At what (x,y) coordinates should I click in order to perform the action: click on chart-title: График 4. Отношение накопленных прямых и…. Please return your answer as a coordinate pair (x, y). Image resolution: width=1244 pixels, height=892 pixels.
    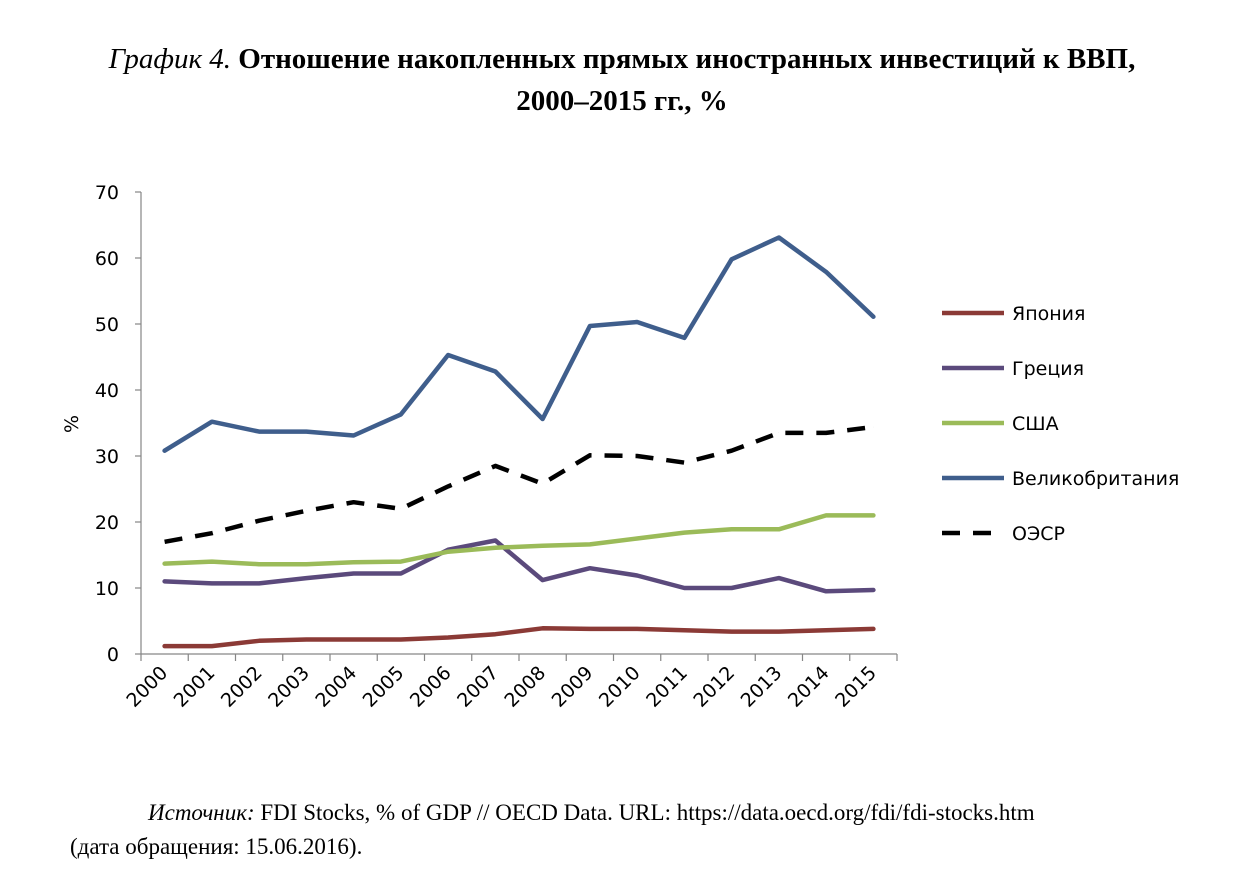
    Looking at the image, I should click on (622, 80).